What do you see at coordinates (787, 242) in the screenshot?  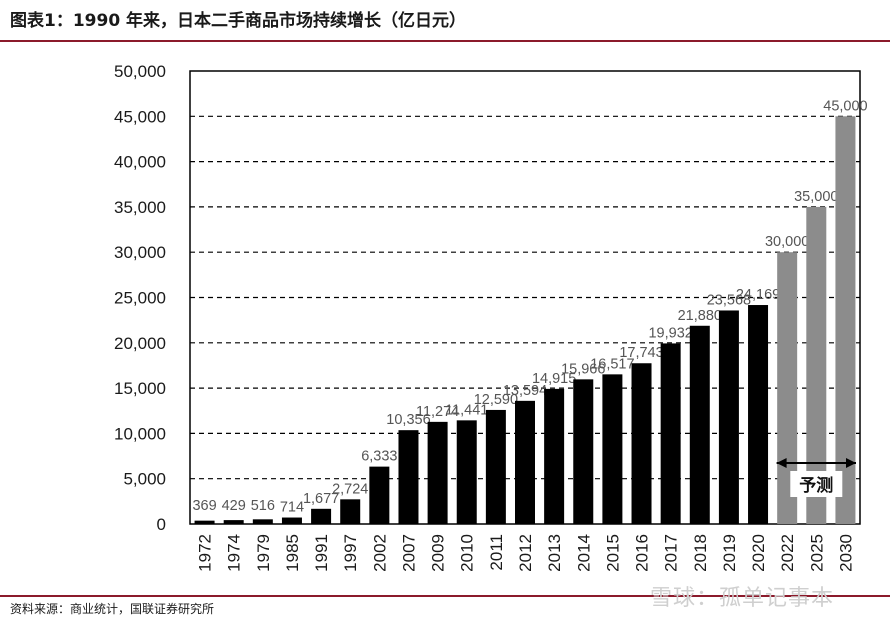 I see `data-label: 30,000` at bounding box center [787, 242].